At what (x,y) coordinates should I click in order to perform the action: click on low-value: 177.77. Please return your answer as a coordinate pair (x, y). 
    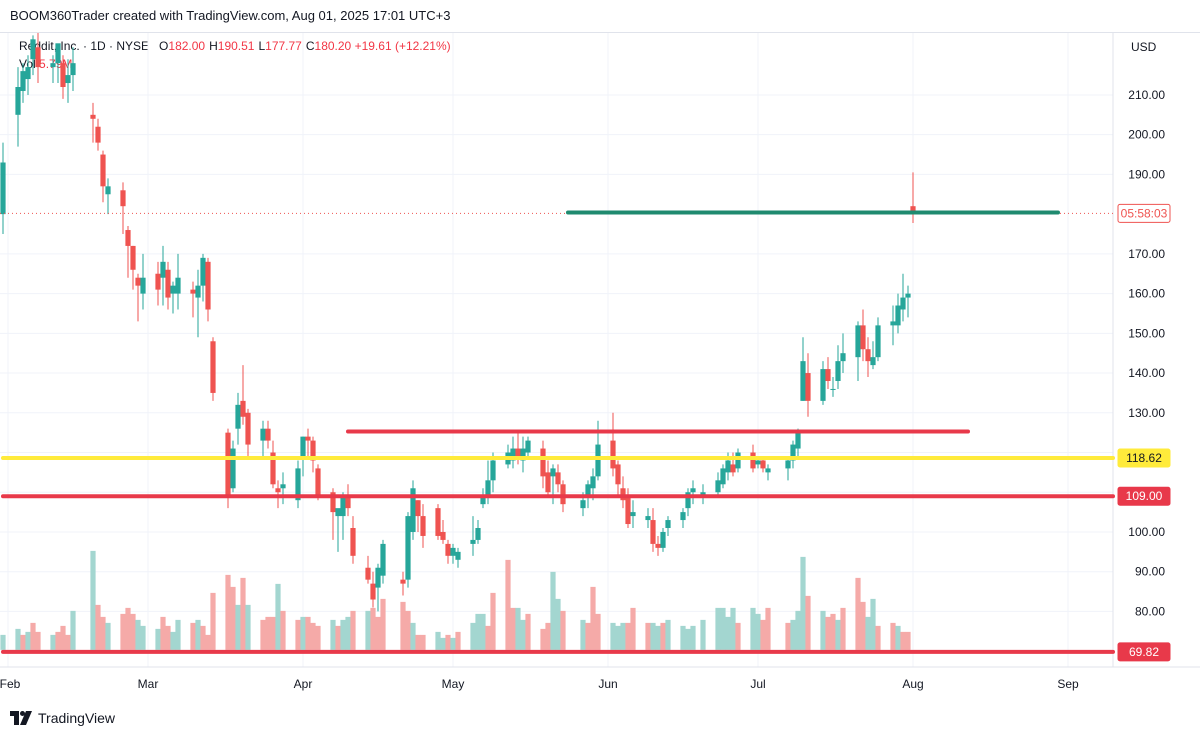
    Looking at the image, I should click on (283, 46).